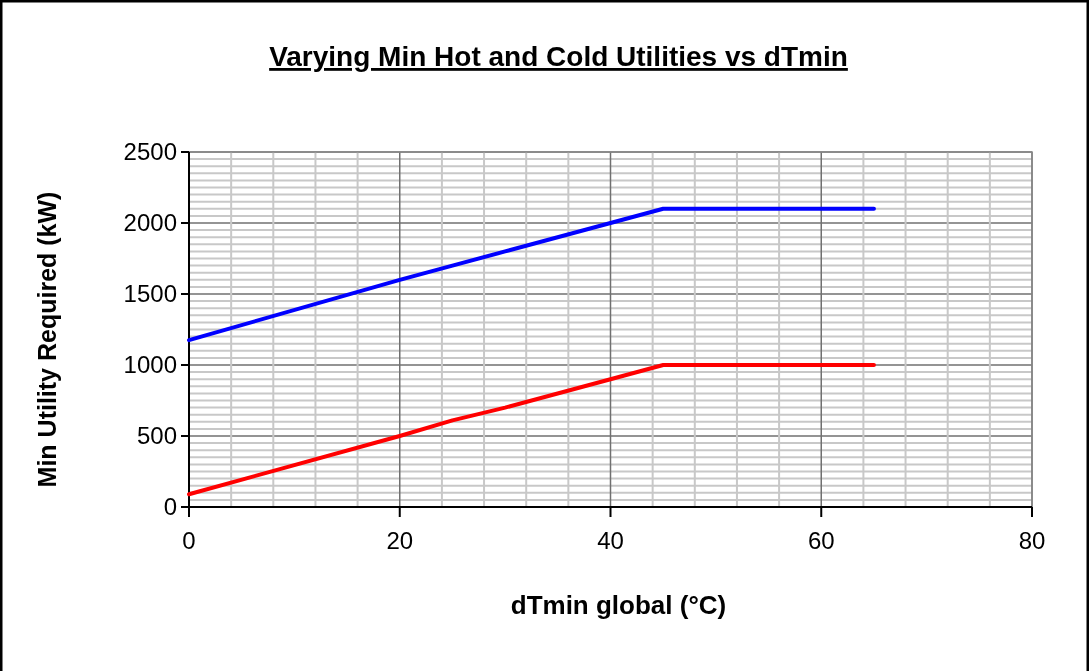  I want to click on x-tick-label: 40, so click(610, 540).